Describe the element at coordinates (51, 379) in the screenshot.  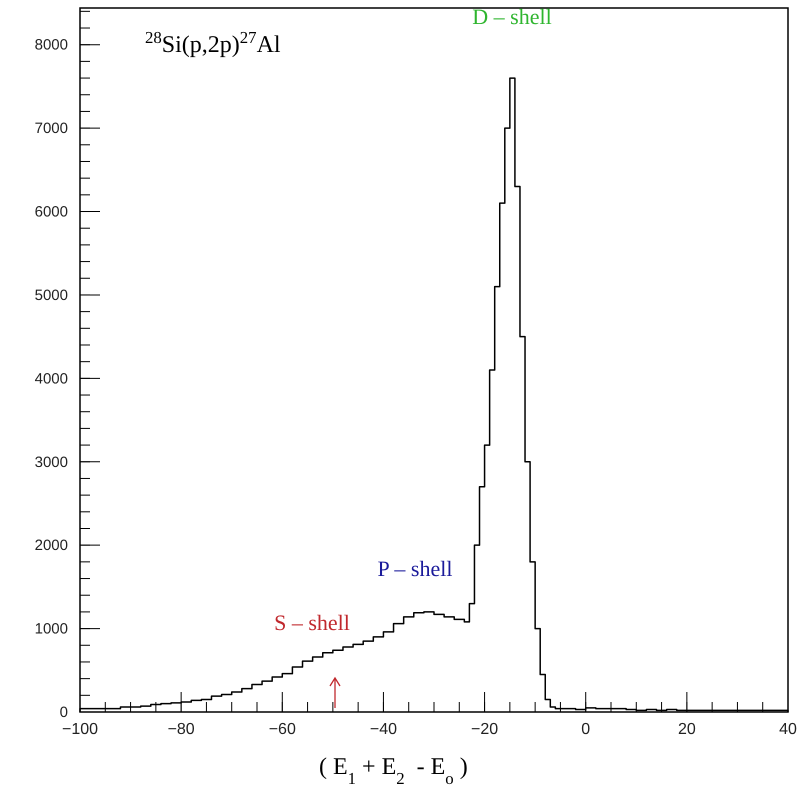
I see `y-tick-label: 4000` at that location.